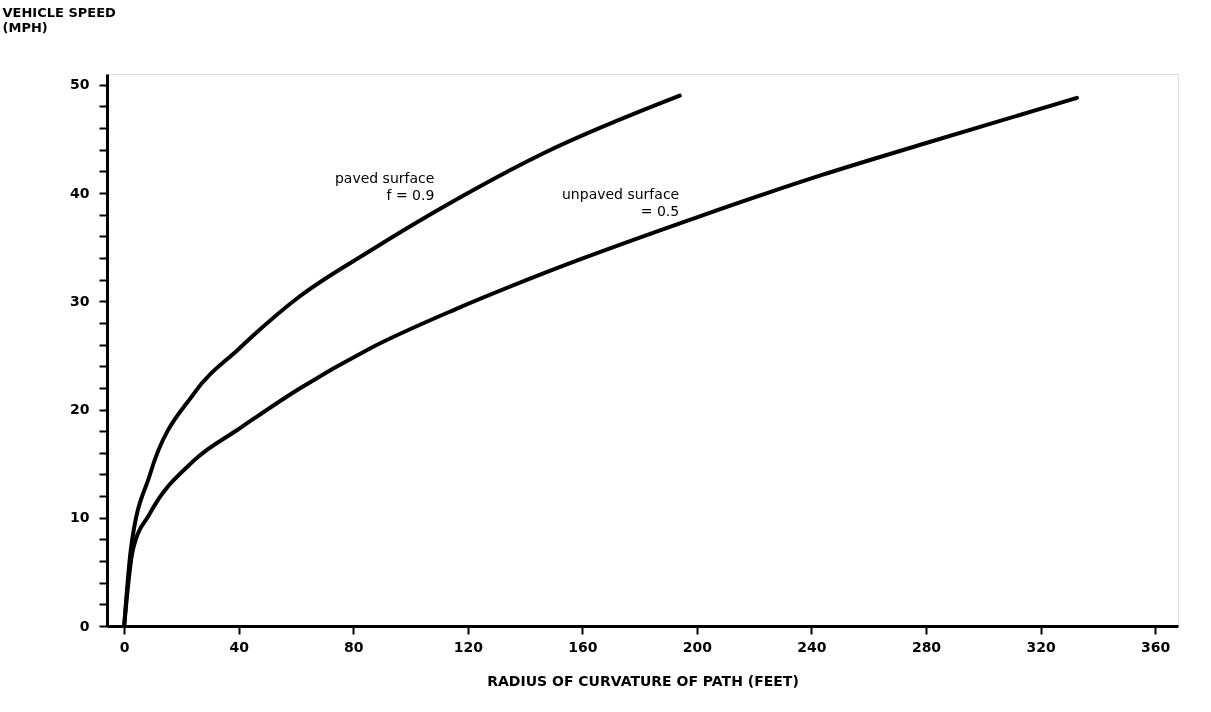 This screenshot has height=712, width=1211. Describe the element at coordinates (80, 84) in the screenshot. I see `y-tick-label: 50` at that location.